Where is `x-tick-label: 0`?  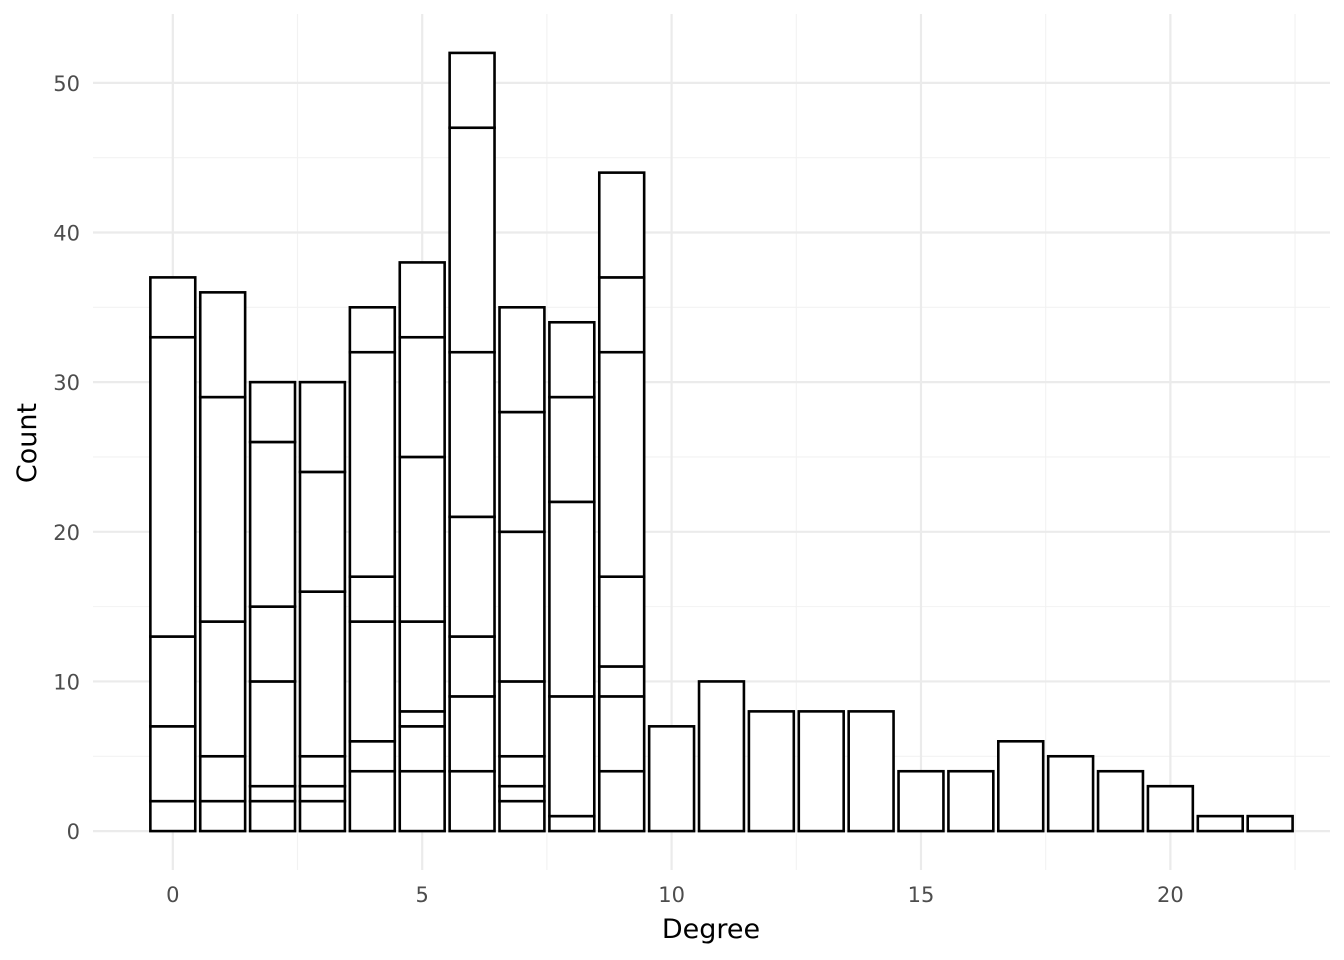 x-tick-label: 0 is located at coordinates (172, 895).